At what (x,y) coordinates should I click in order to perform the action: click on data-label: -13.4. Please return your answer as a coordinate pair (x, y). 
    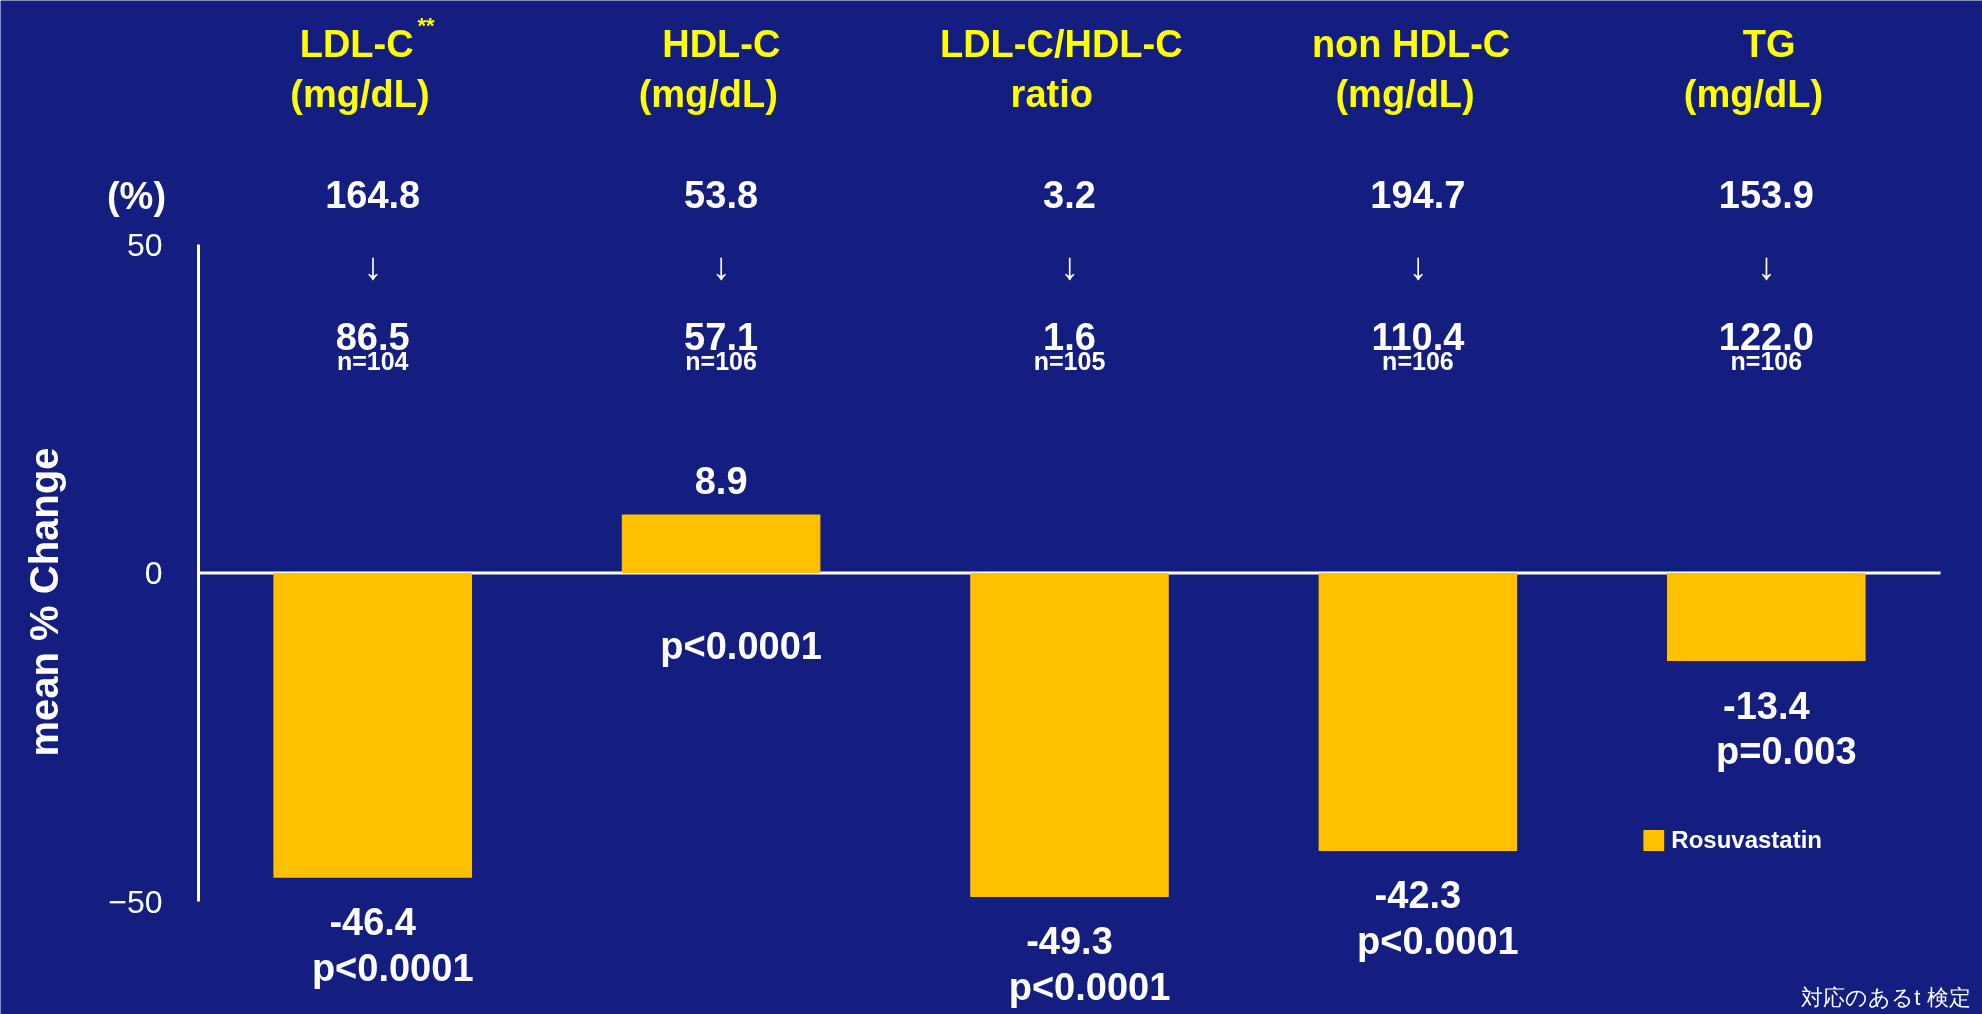
    Looking at the image, I should click on (1766, 705).